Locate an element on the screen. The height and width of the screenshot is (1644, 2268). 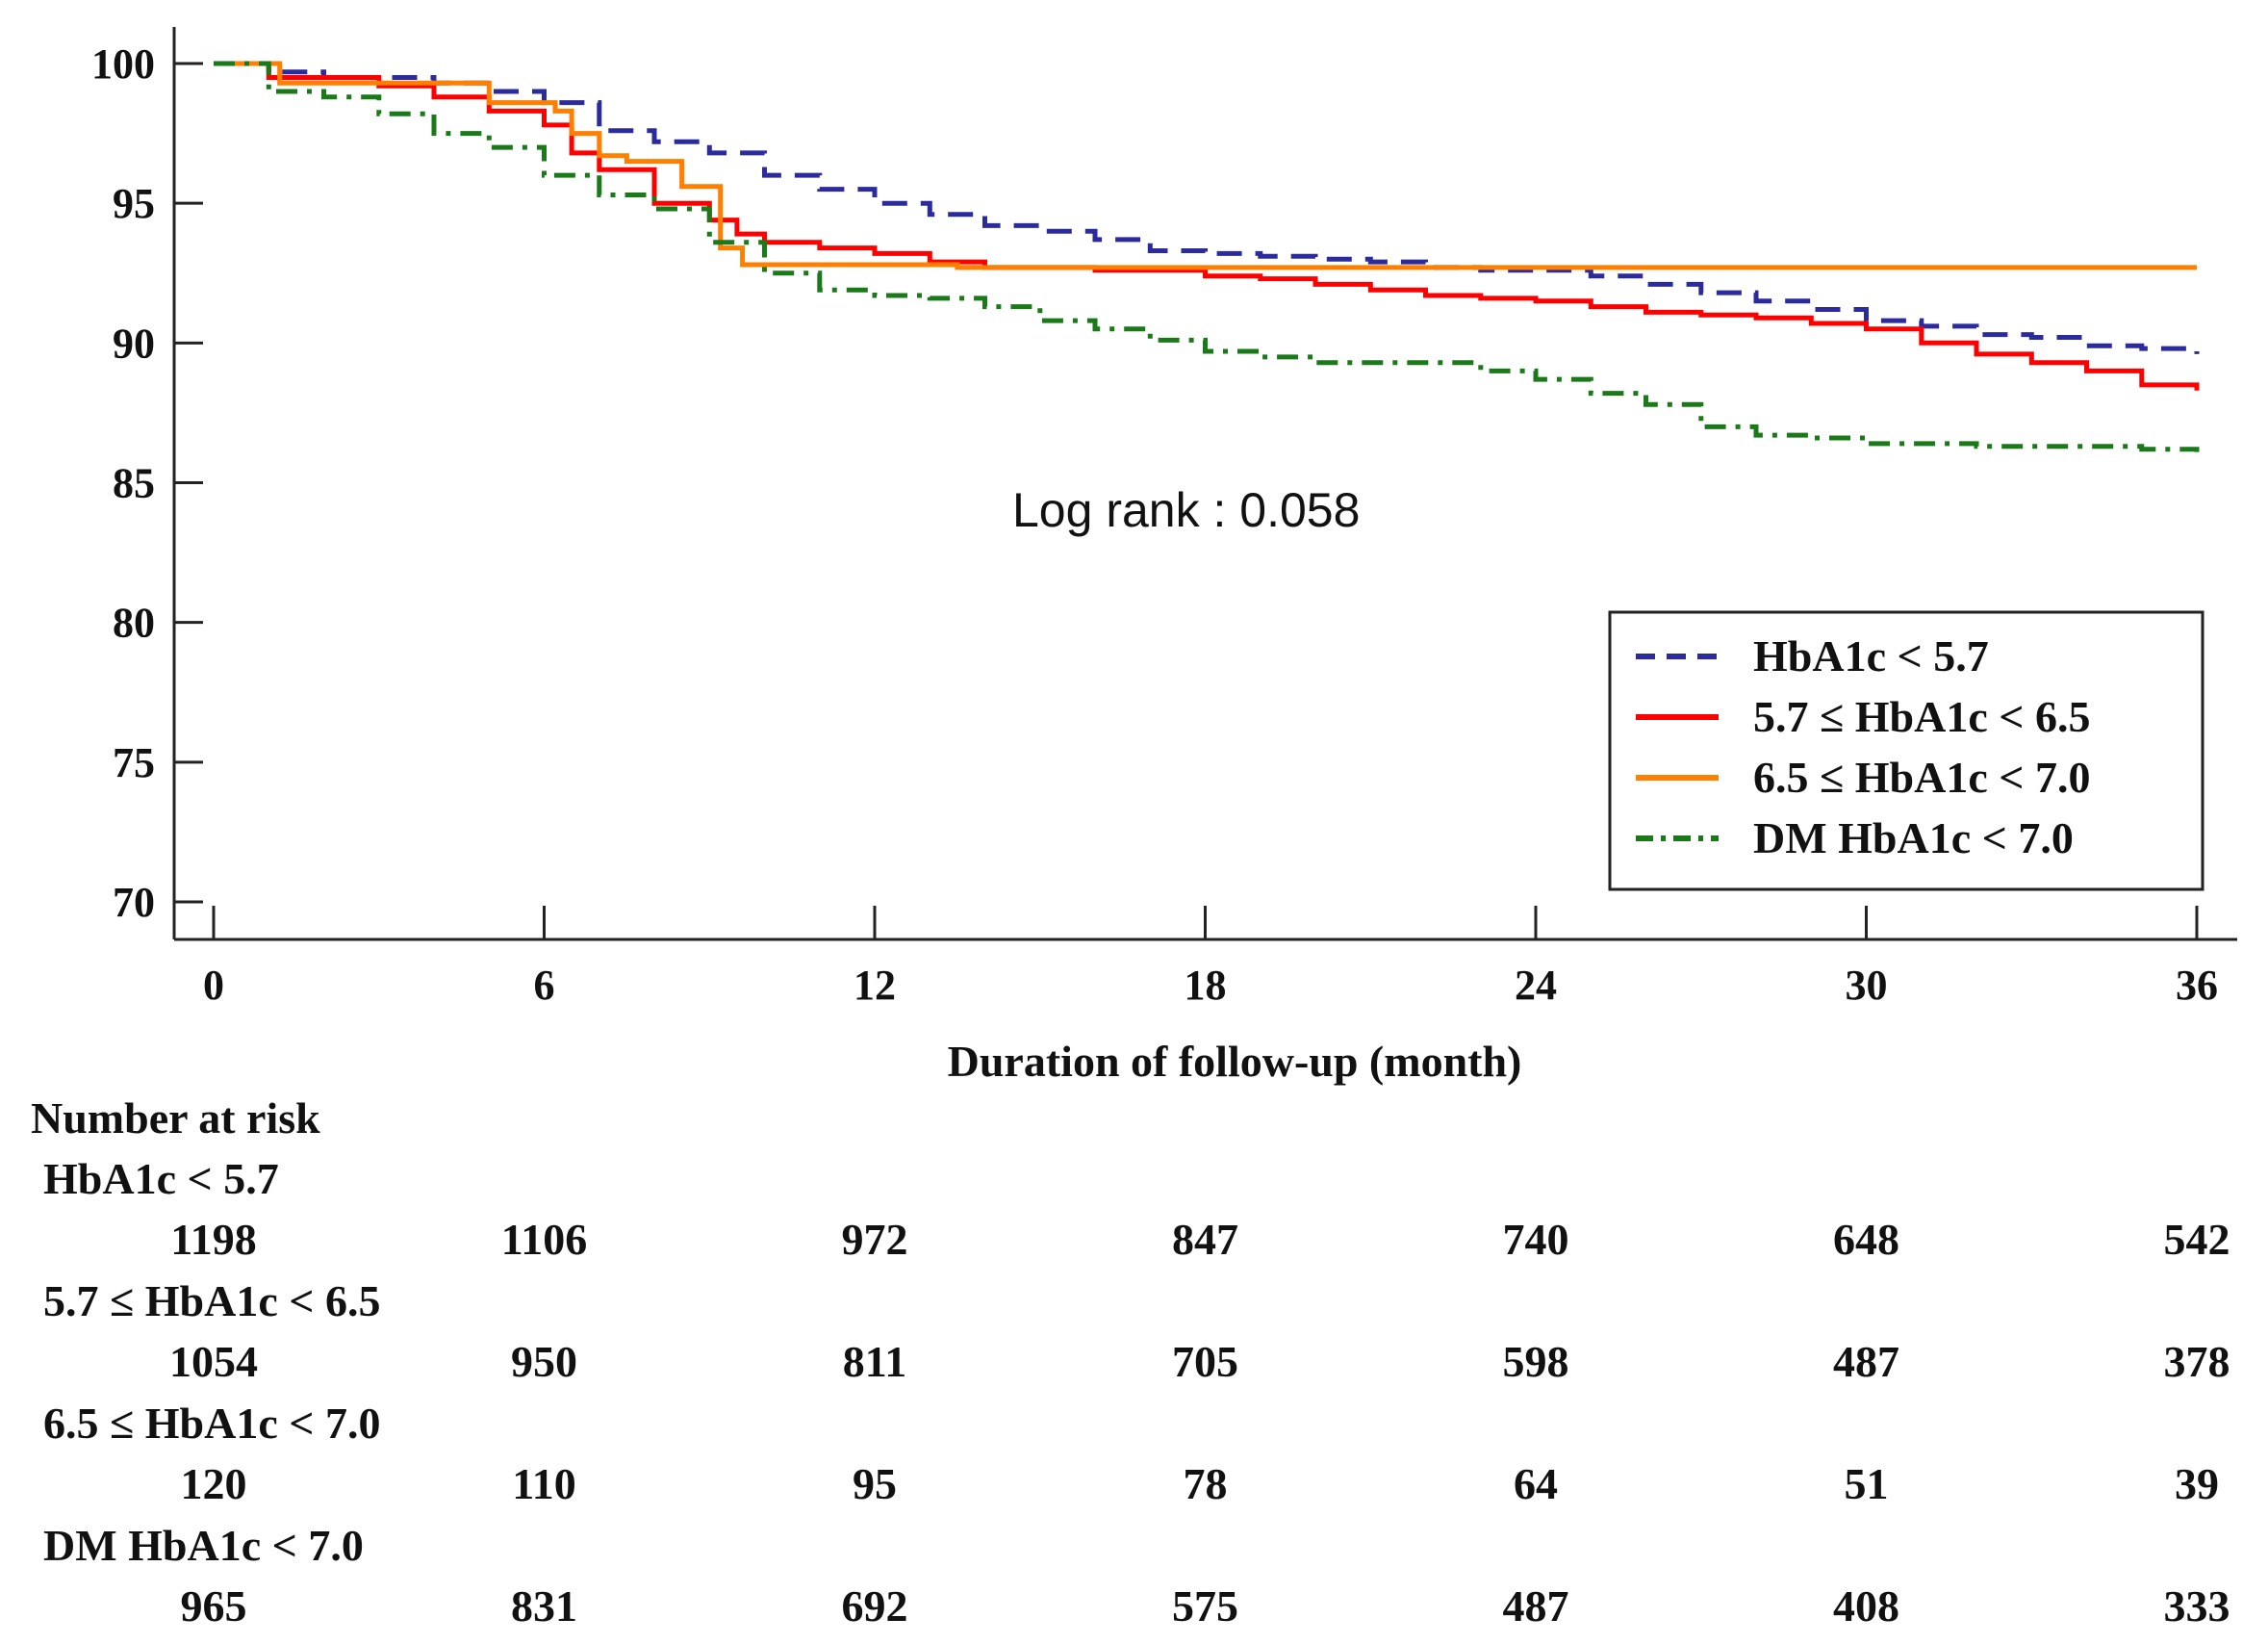
y-tick-label: 90 is located at coordinates (134, 343).